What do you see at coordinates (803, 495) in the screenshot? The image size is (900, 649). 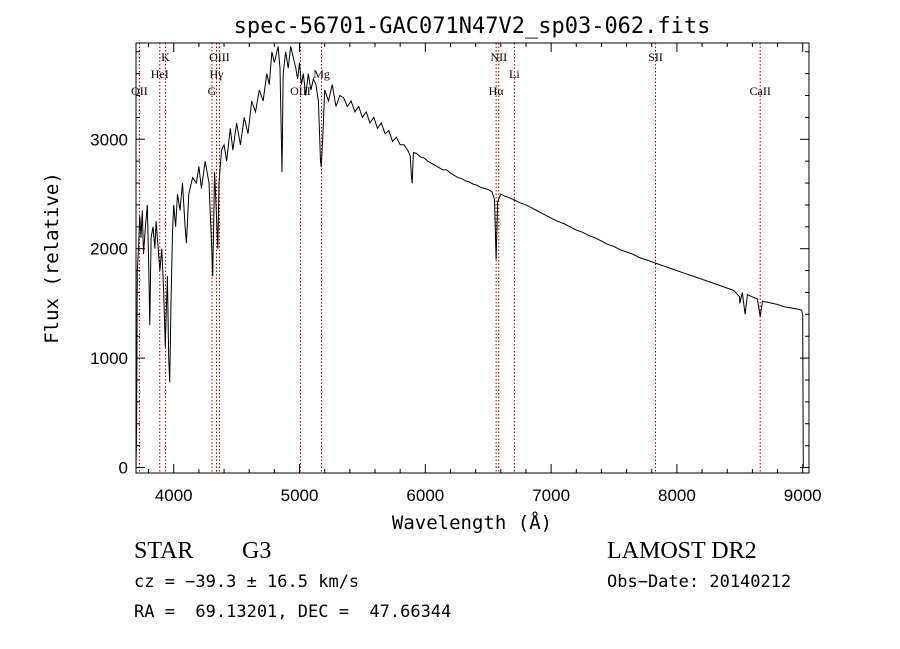 I see `x-tick-label: 9000` at bounding box center [803, 495].